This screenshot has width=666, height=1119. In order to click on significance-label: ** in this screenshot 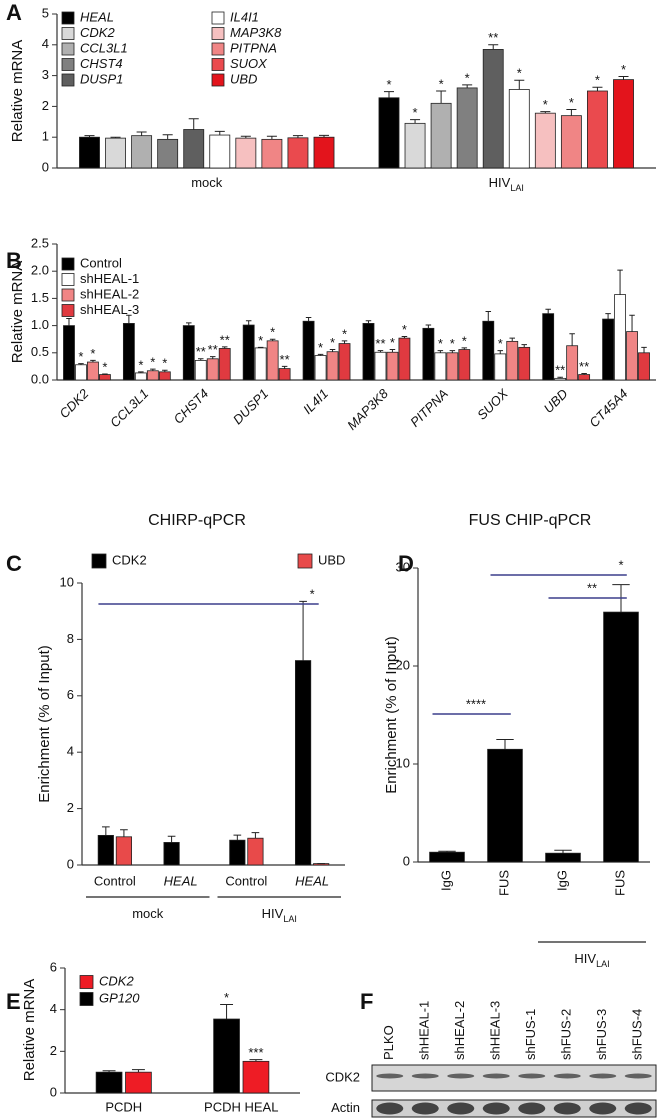, I will do `click(592, 587)`.